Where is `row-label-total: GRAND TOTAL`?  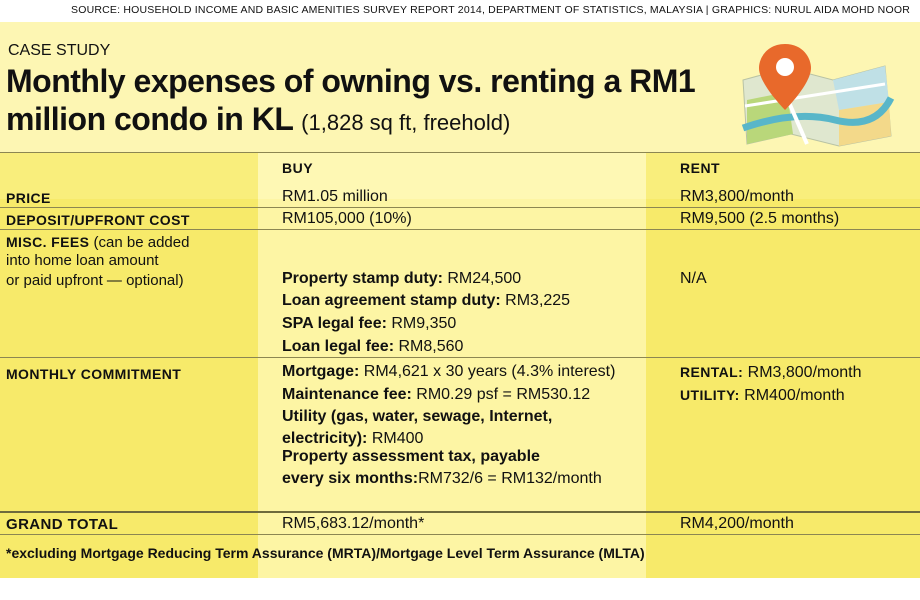 row-label-total: GRAND TOTAL is located at coordinates (62, 524).